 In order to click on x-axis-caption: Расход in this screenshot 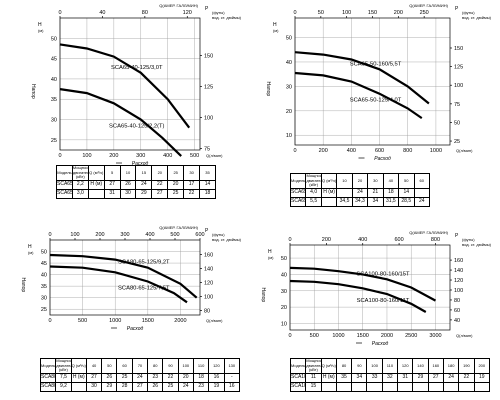, I will do `click(135, 329)`.